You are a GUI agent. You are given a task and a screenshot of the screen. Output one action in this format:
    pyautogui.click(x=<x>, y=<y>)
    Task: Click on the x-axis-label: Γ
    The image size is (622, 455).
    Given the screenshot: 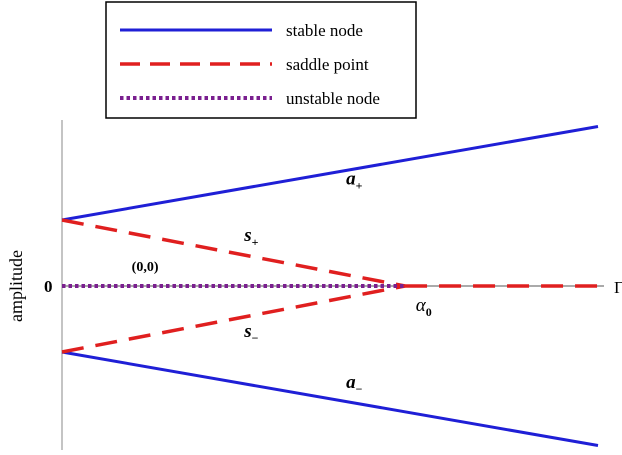 What is the action you would take?
    pyautogui.click(x=618, y=287)
    